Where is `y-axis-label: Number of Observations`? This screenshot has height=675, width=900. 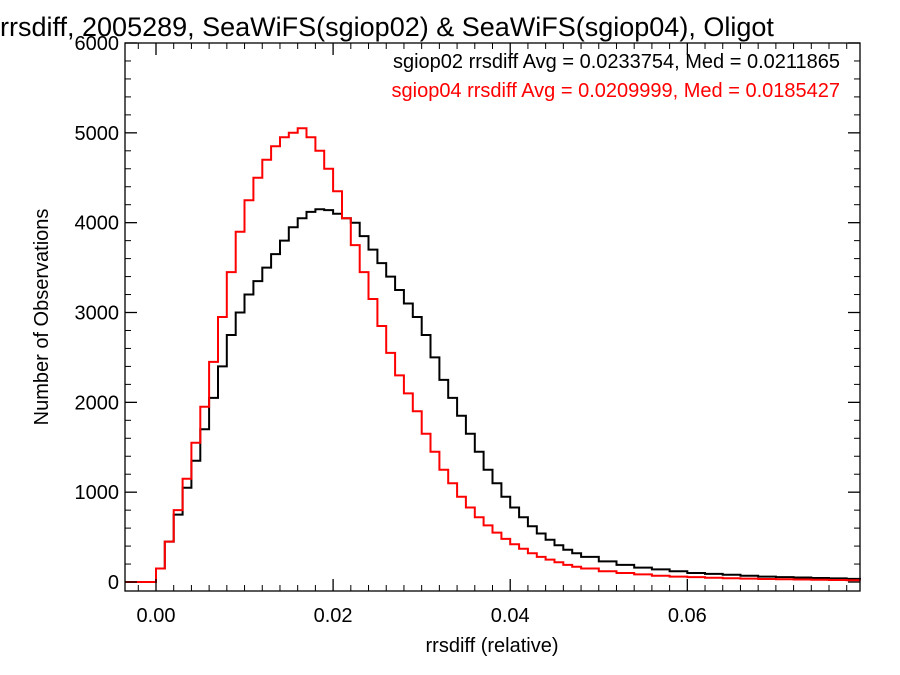 y-axis-label: Number of Observations is located at coordinates (42, 317).